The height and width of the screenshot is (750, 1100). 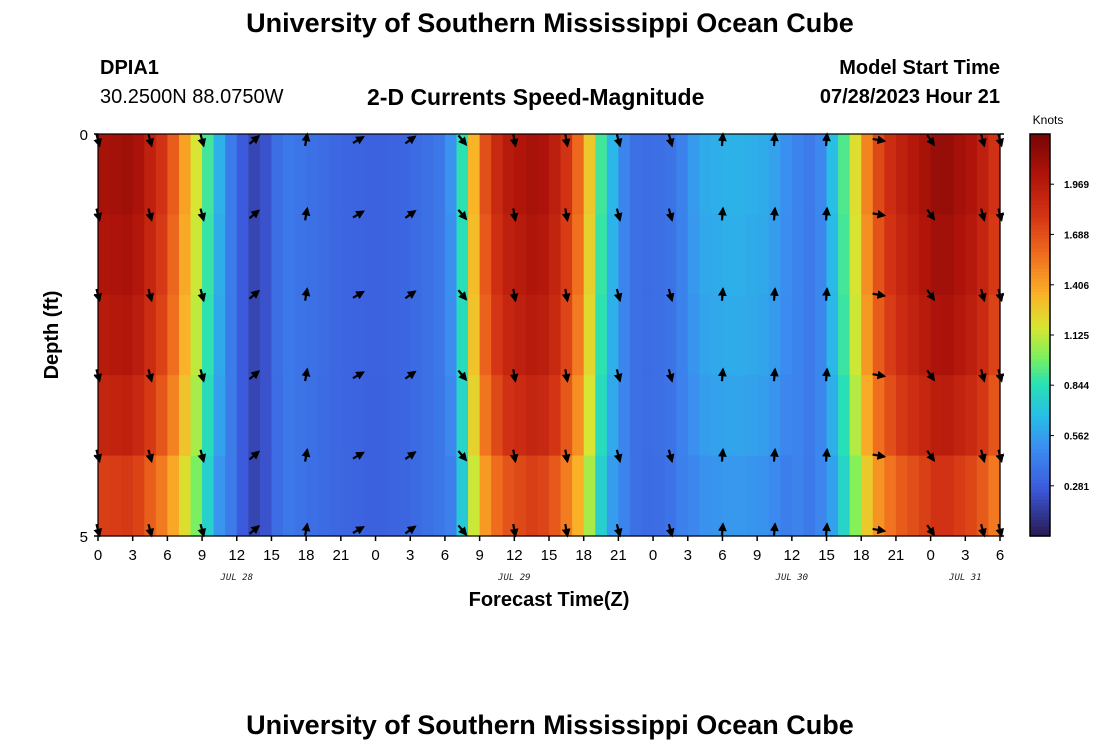 I want to click on x-axis-title: Forecast Time(Z), so click(x=549, y=600).